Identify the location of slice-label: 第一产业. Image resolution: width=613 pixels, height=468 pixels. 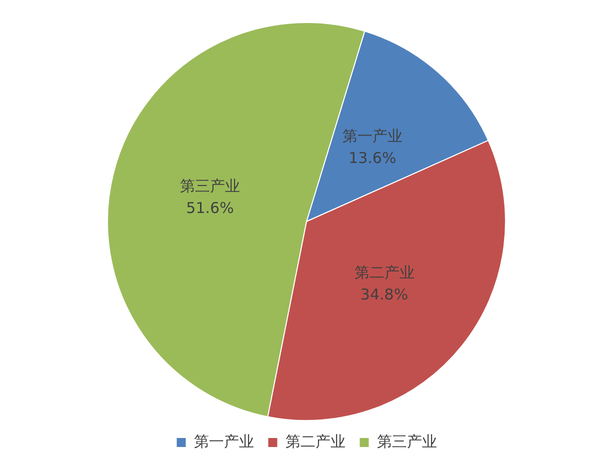
(372, 135).